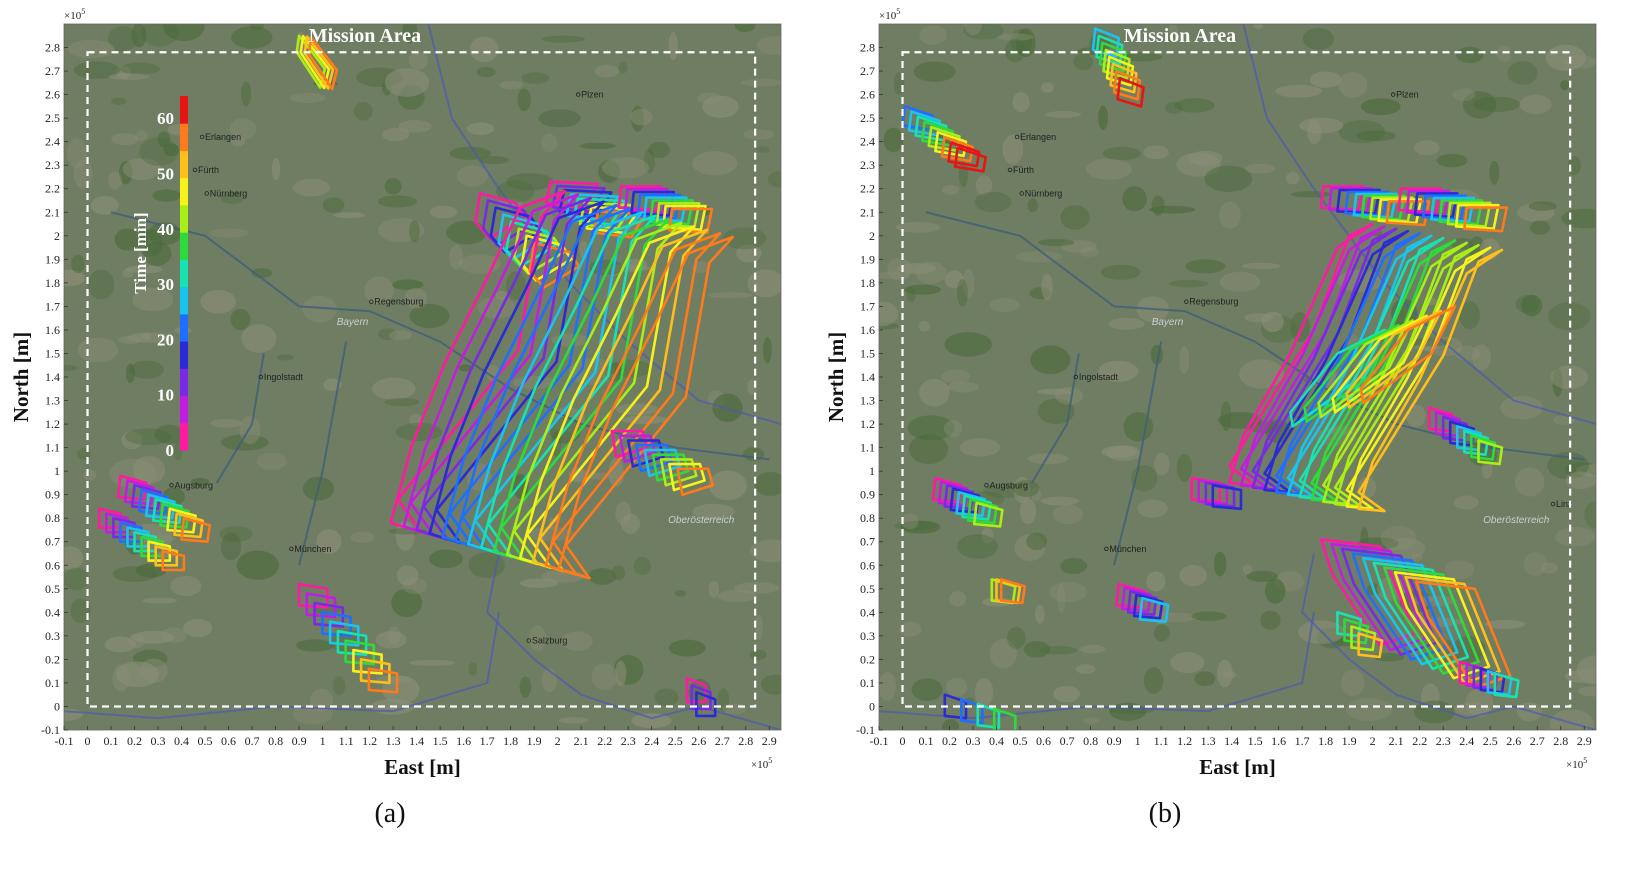  I want to click on y-tick-label: 0.9, so click(52, 495).